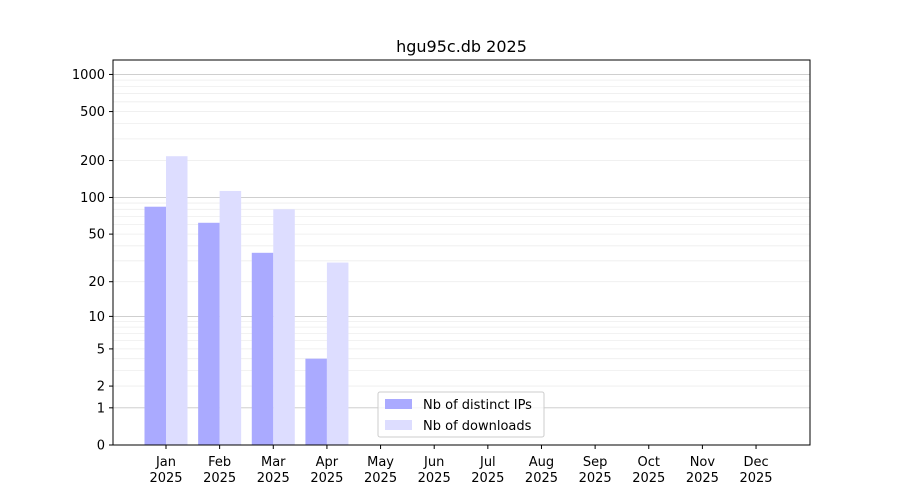  I want to click on y-tick-label: 500, so click(92, 112).